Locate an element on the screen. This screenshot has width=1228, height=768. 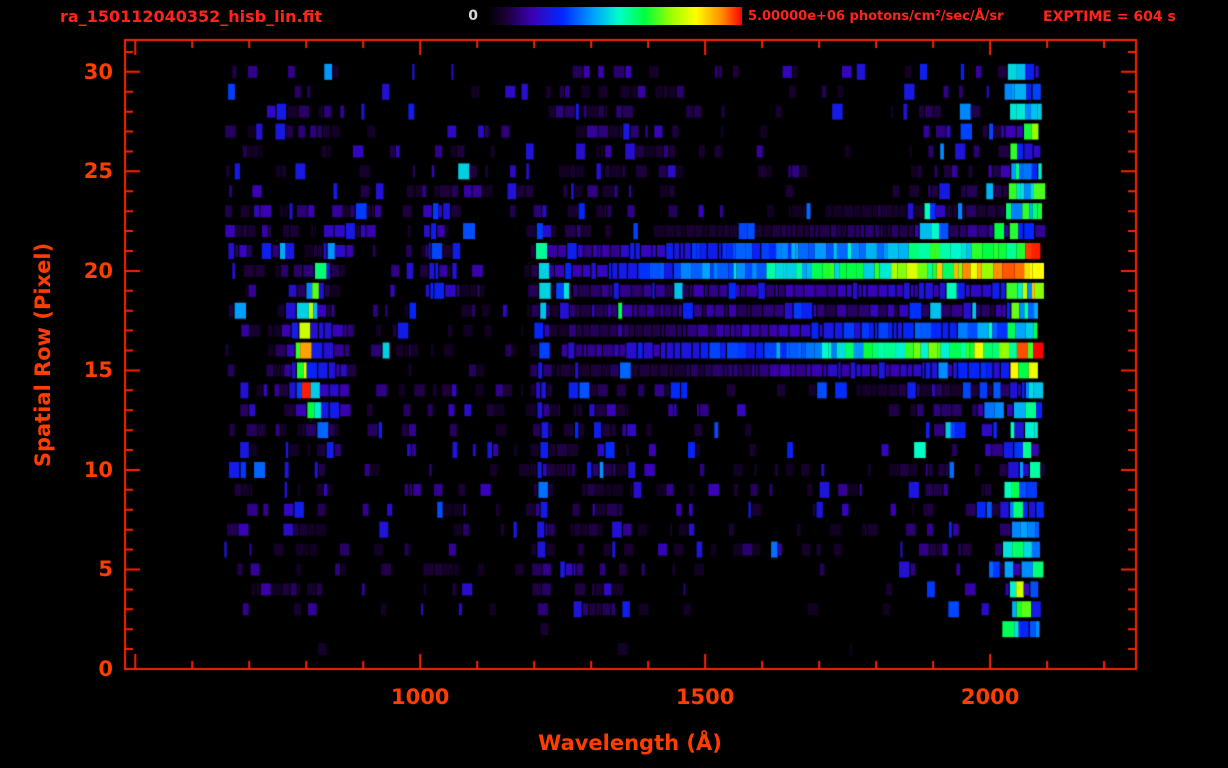
x-tick-label: 1500 is located at coordinates (705, 697).